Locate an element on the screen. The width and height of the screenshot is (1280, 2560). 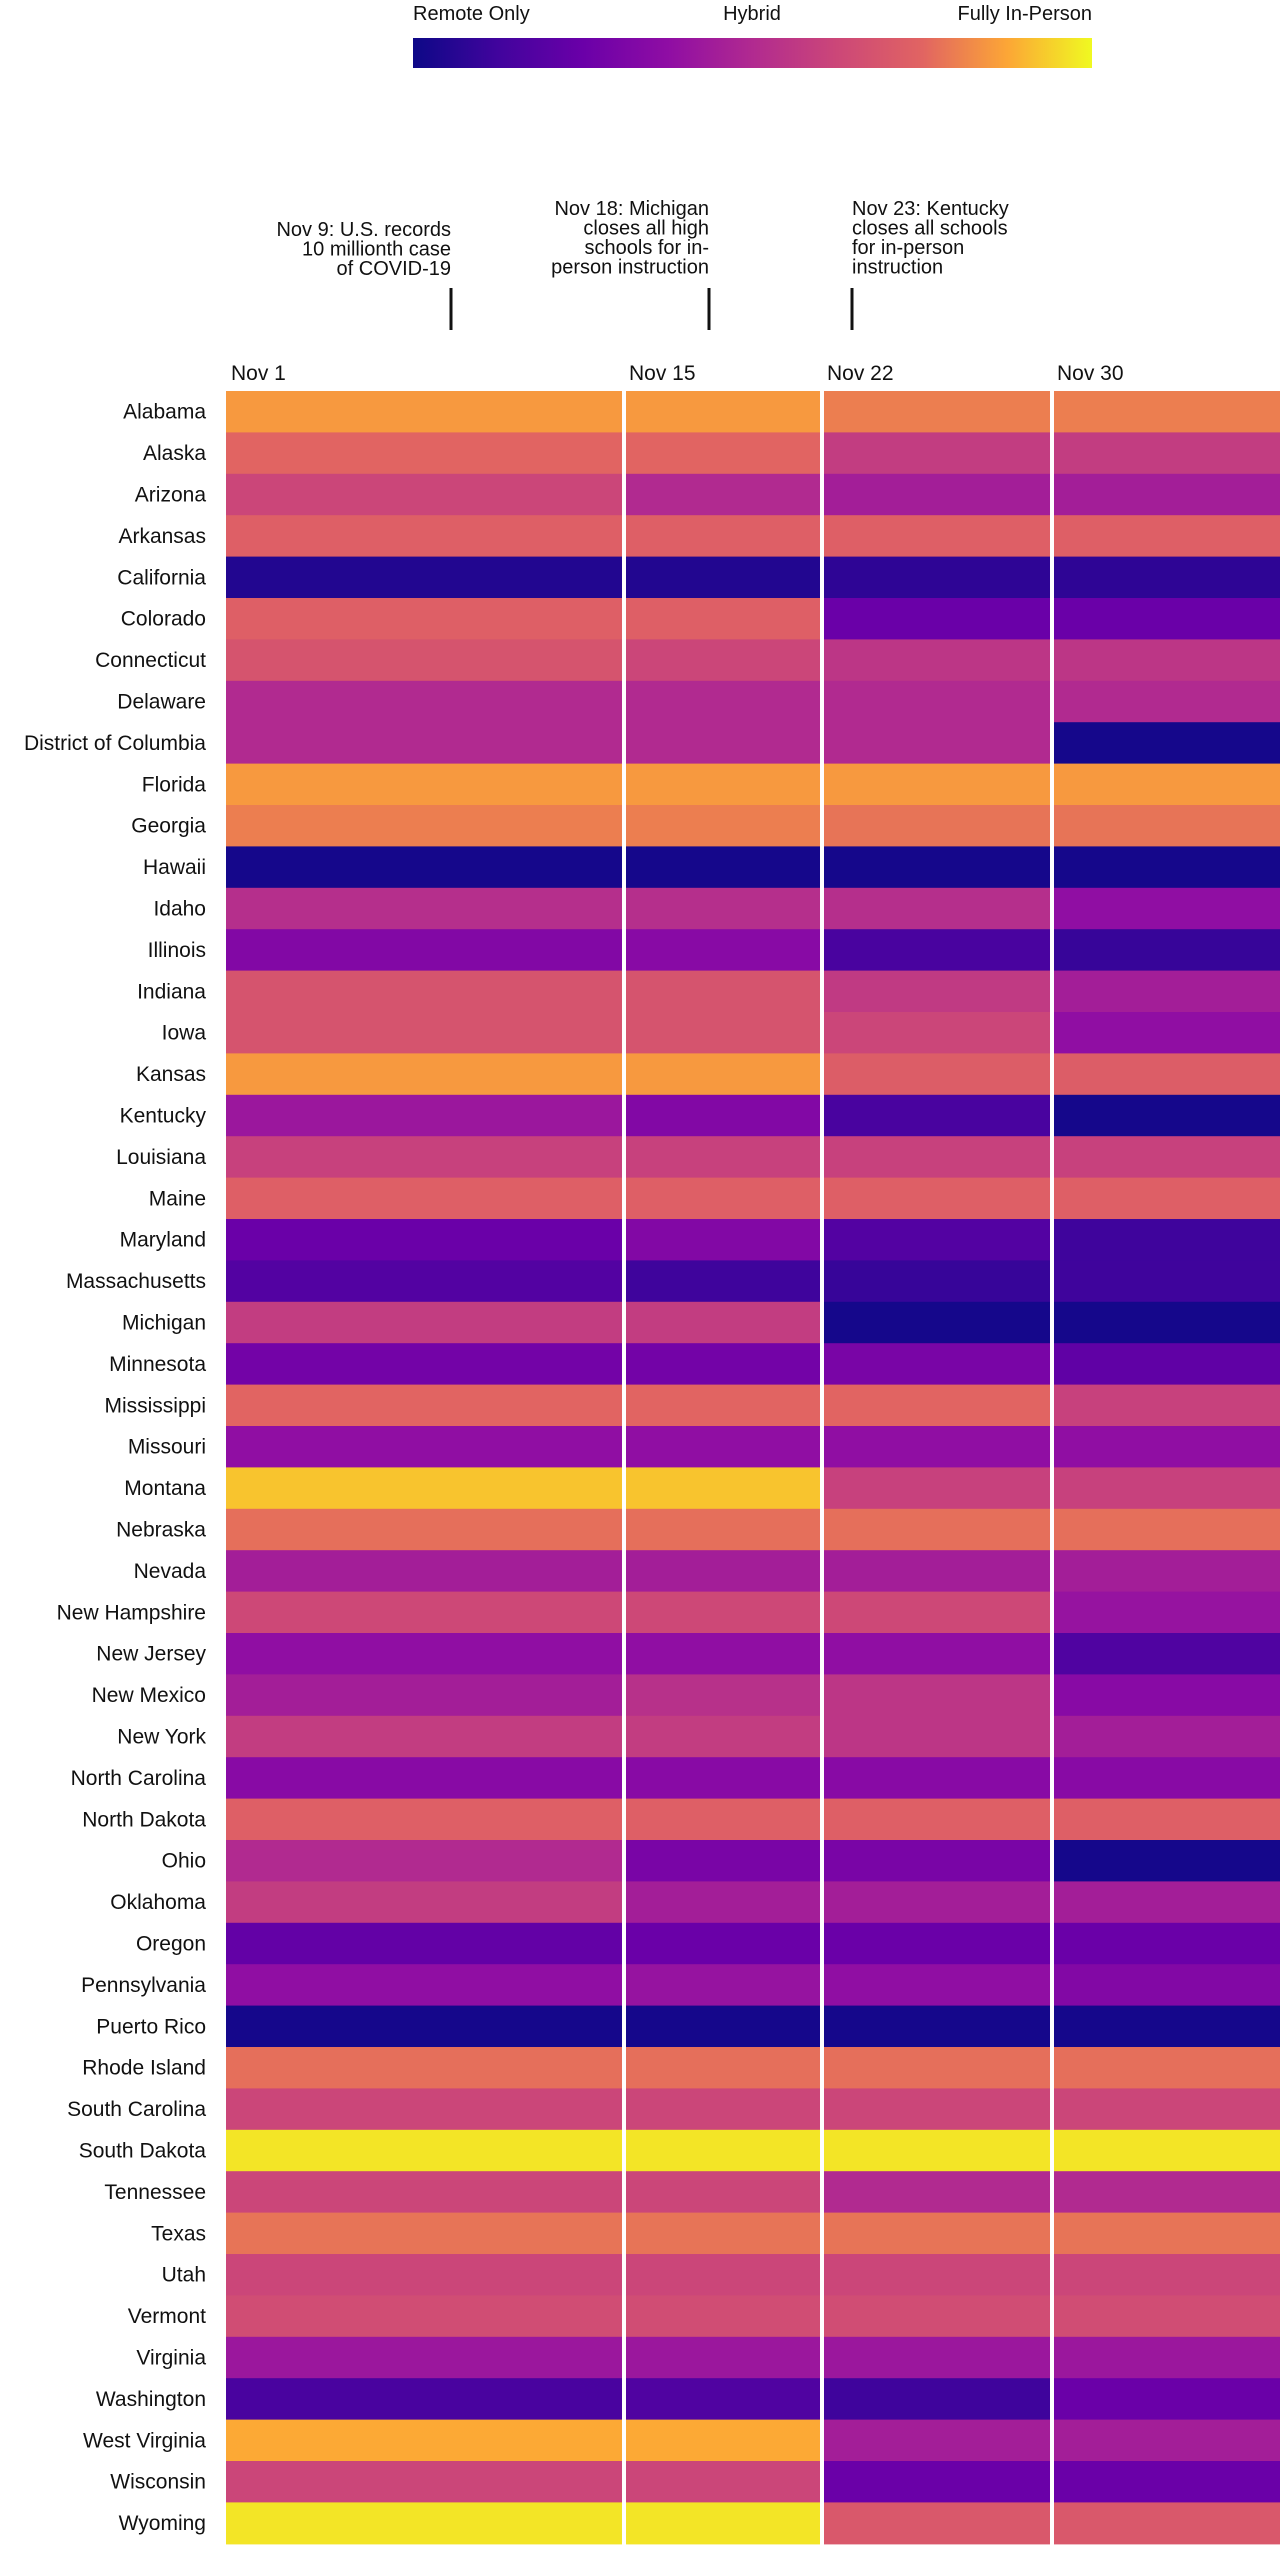
annotation-text-line: Nov 23: Kentucky is located at coordinates (930, 209).